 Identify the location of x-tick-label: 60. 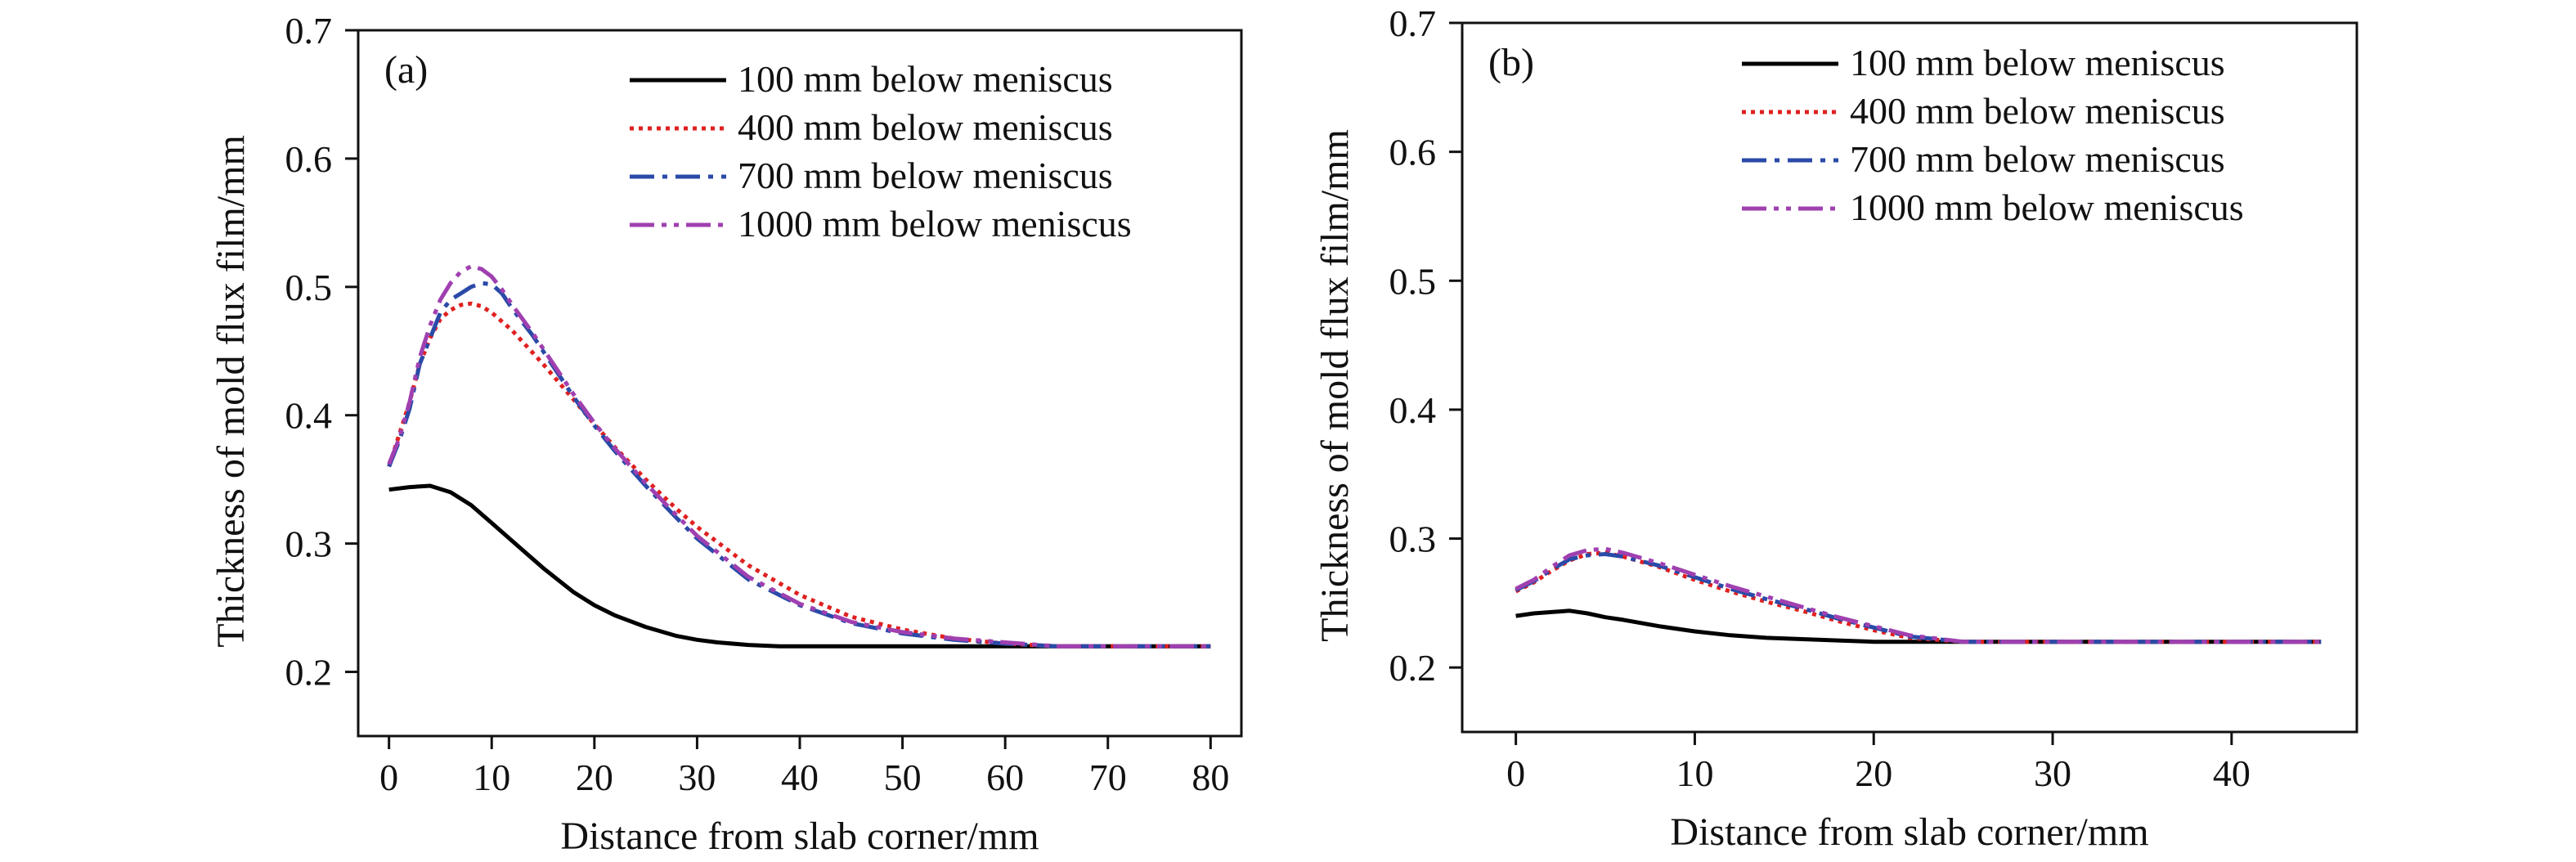
(1005, 777).